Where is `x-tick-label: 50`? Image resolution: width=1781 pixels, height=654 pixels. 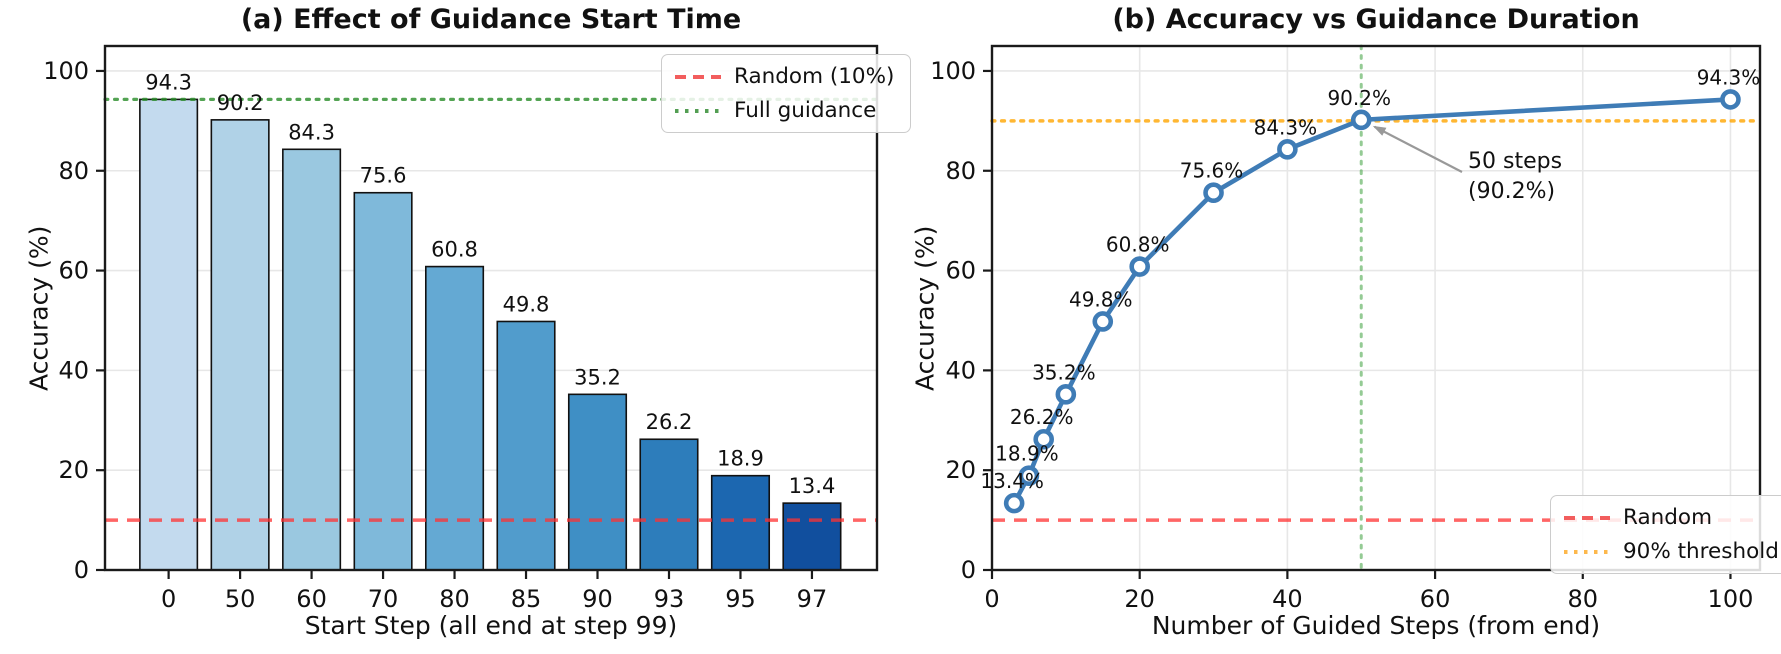 x-tick-label: 50 is located at coordinates (240, 599).